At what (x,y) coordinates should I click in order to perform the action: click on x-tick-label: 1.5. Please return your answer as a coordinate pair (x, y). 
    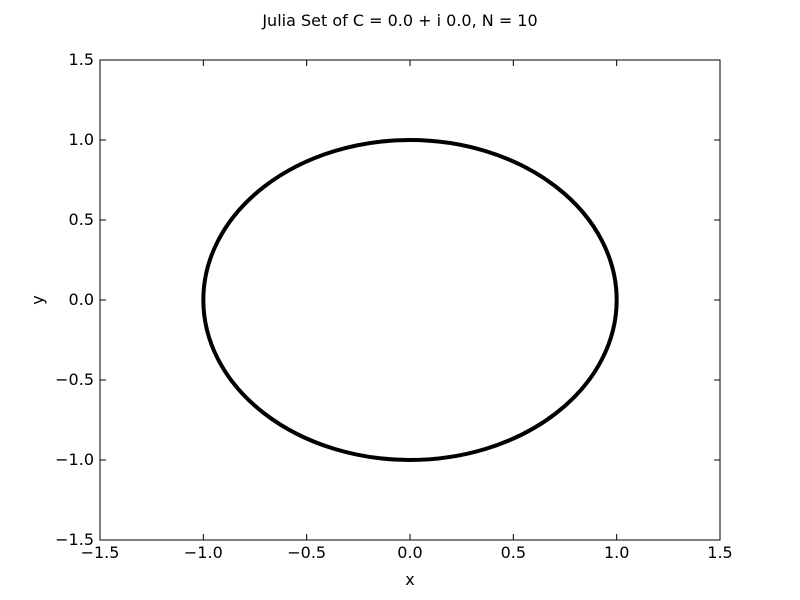
    Looking at the image, I should click on (719, 552).